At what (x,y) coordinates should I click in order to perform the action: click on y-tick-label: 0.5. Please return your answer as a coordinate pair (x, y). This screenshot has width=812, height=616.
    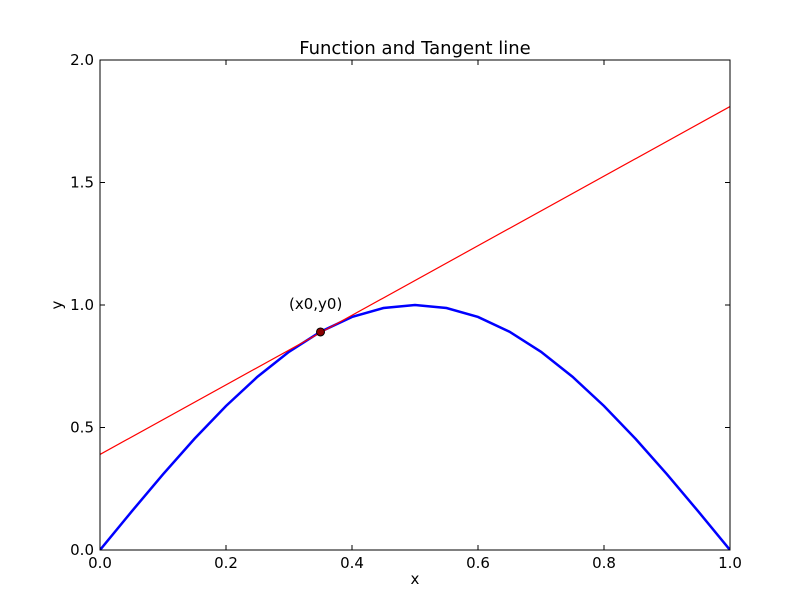
    Looking at the image, I should click on (82, 428).